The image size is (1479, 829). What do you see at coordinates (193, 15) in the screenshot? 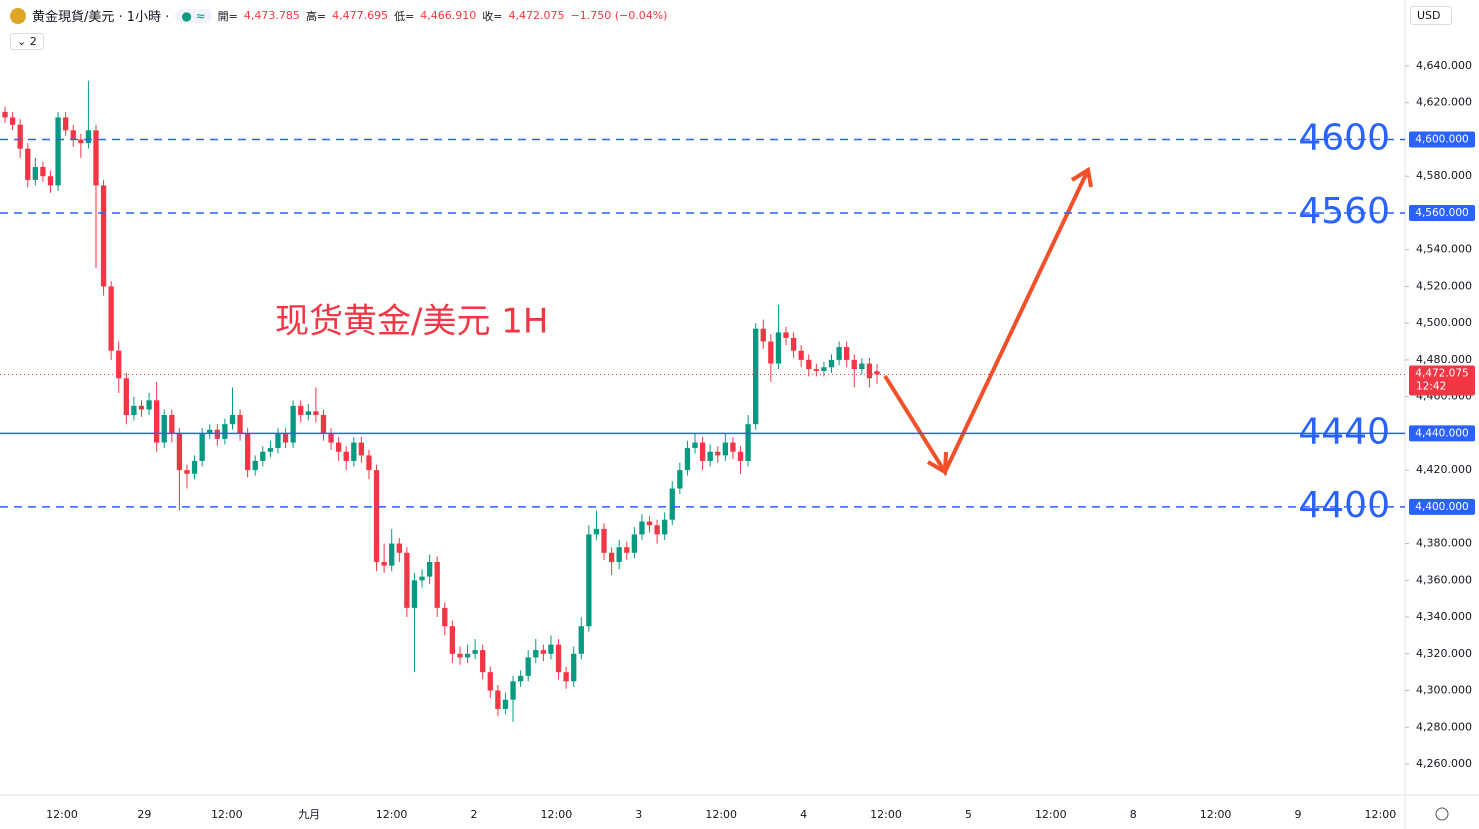
I see `status: ● ≈` at bounding box center [193, 15].